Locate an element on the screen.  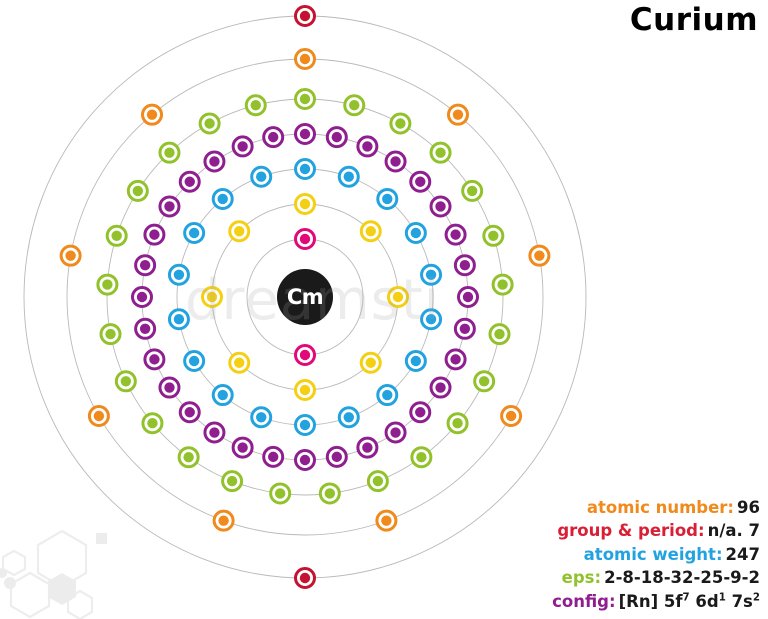
property-value-group-period: n/a. 7 is located at coordinates (733, 530).